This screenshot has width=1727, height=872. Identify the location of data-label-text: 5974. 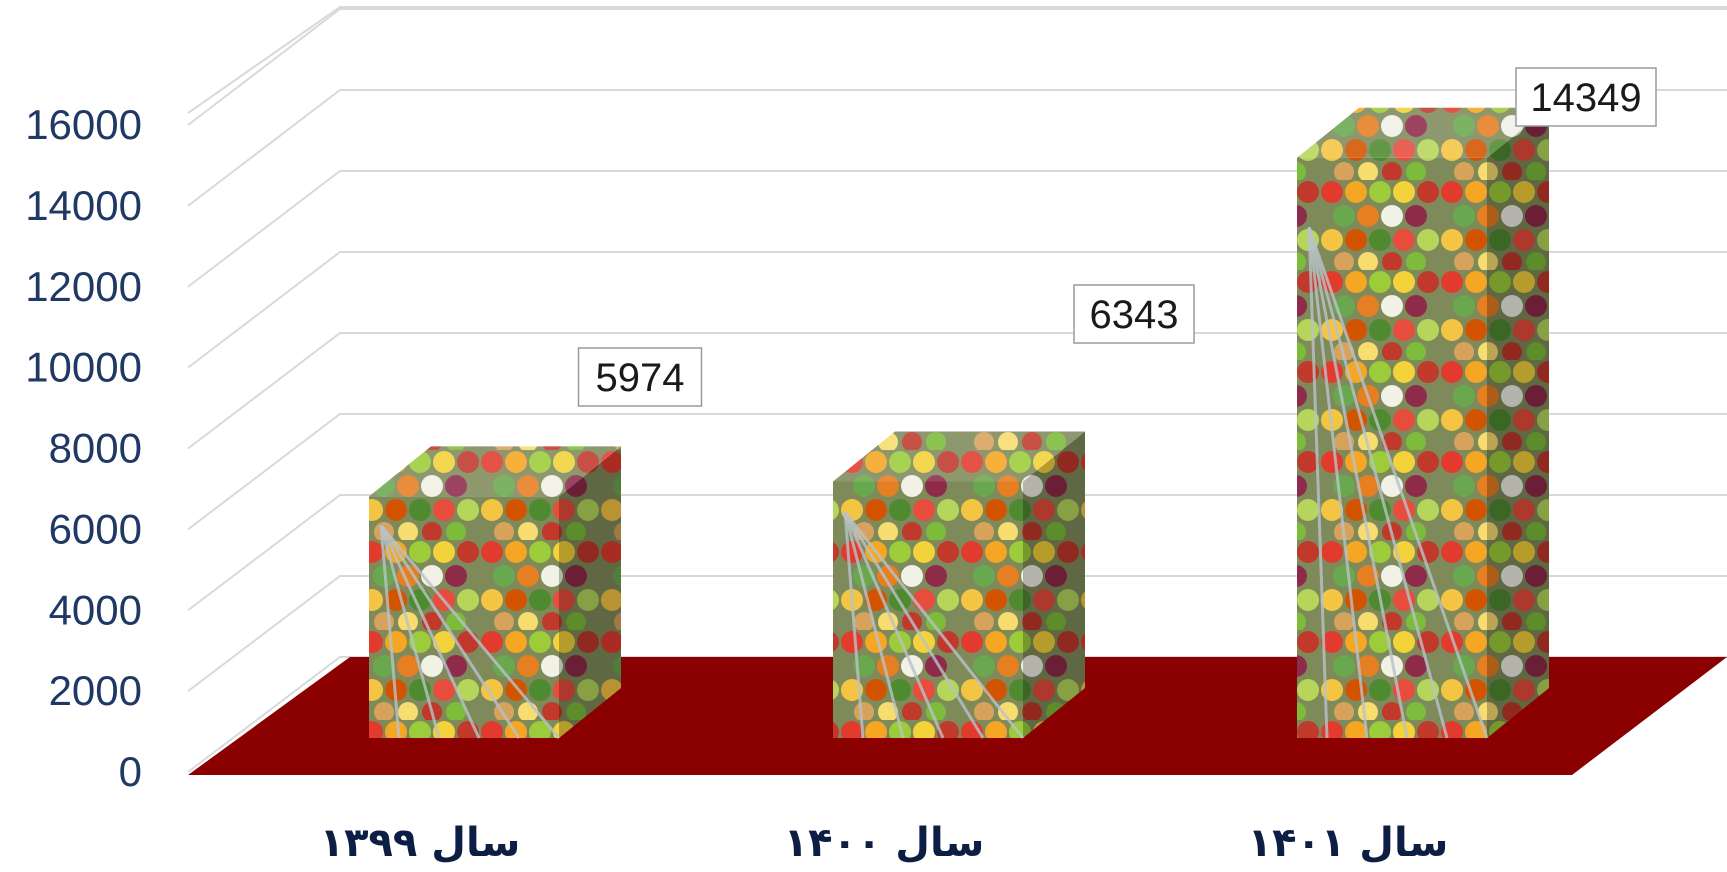
(640, 378).